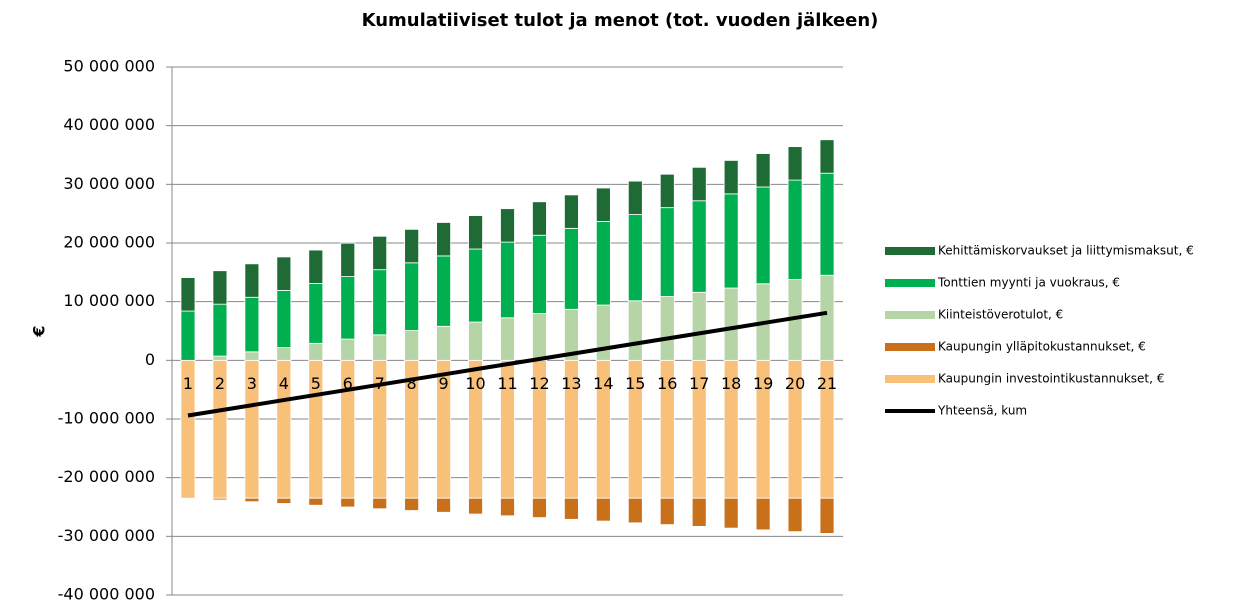 The height and width of the screenshot is (603, 1243). I want to click on y-tick-label: 20 000 000, so click(109, 242).